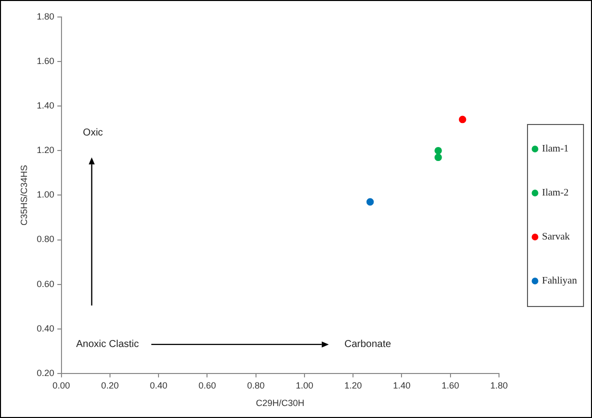  What do you see at coordinates (110, 385) in the screenshot?
I see `x-tick-label: 0.20` at bounding box center [110, 385].